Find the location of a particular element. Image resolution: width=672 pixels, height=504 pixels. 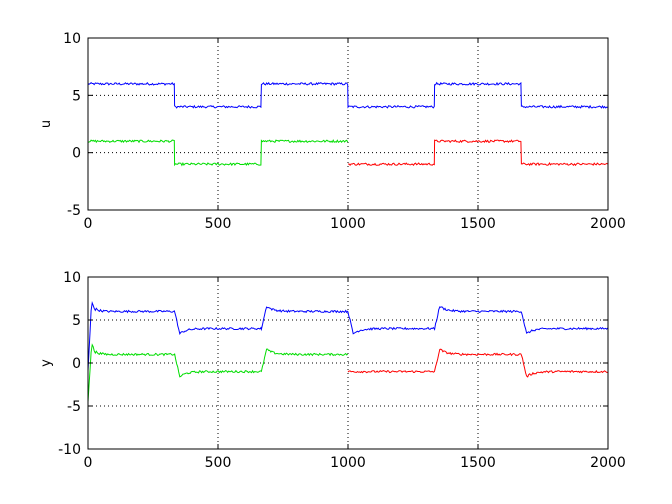

y-axis-label: y is located at coordinates (46, 363).